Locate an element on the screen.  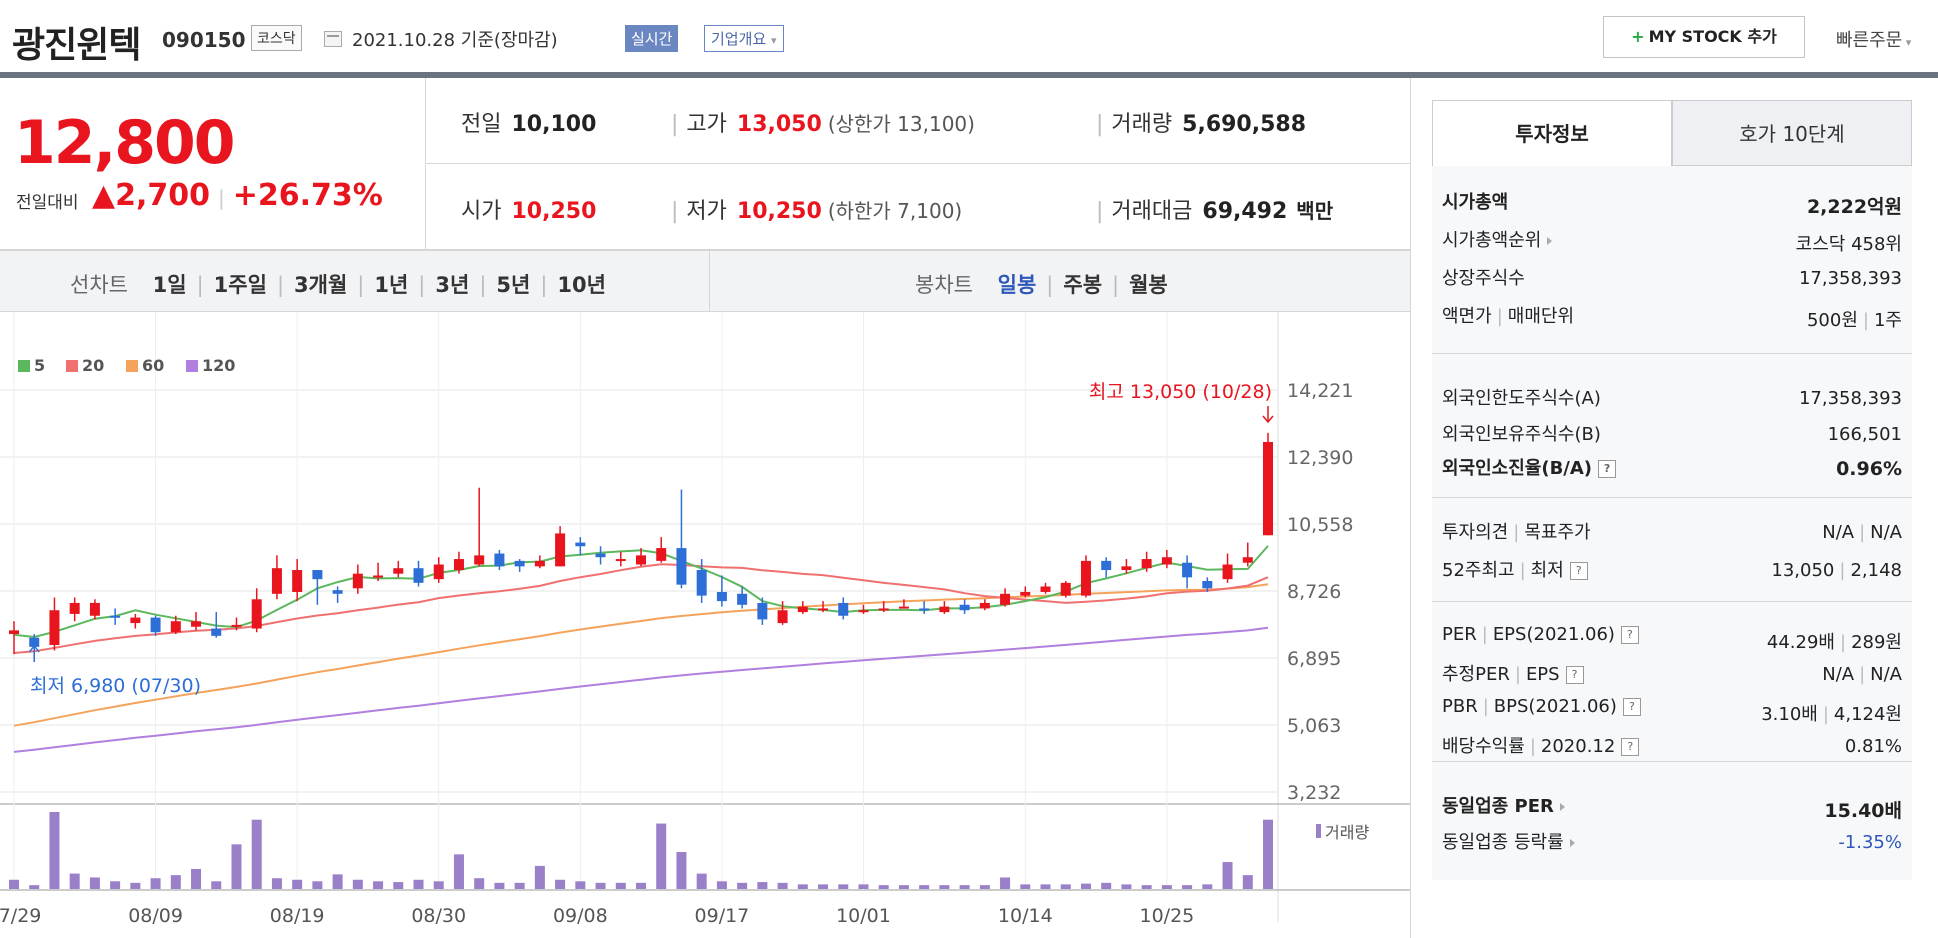
y-tick-label: 5,063 is located at coordinates (1314, 726).